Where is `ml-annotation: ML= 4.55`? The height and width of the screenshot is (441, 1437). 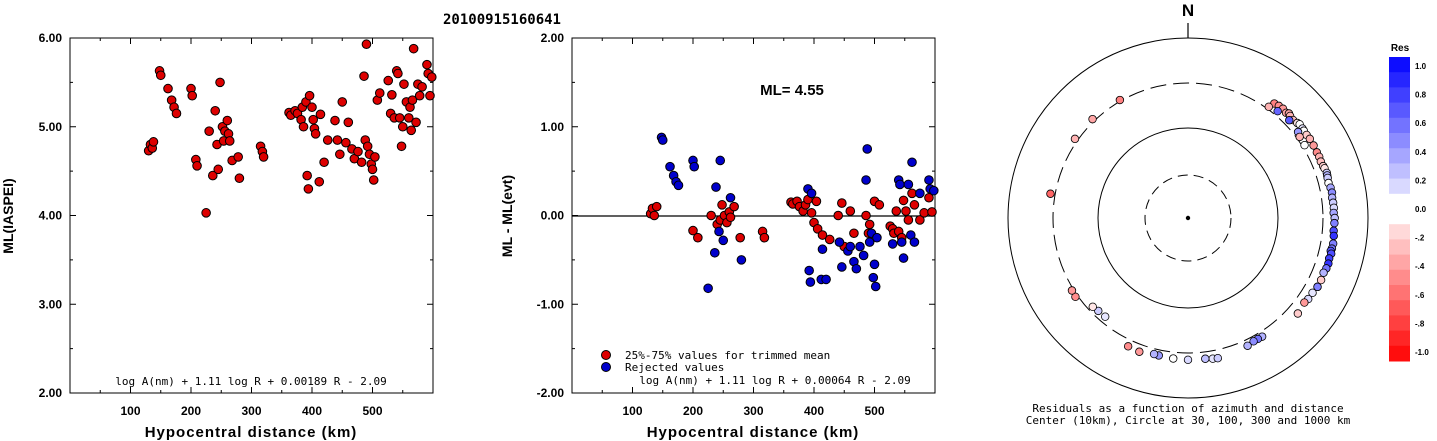 ml-annotation: ML= 4.55 is located at coordinates (792, 90).